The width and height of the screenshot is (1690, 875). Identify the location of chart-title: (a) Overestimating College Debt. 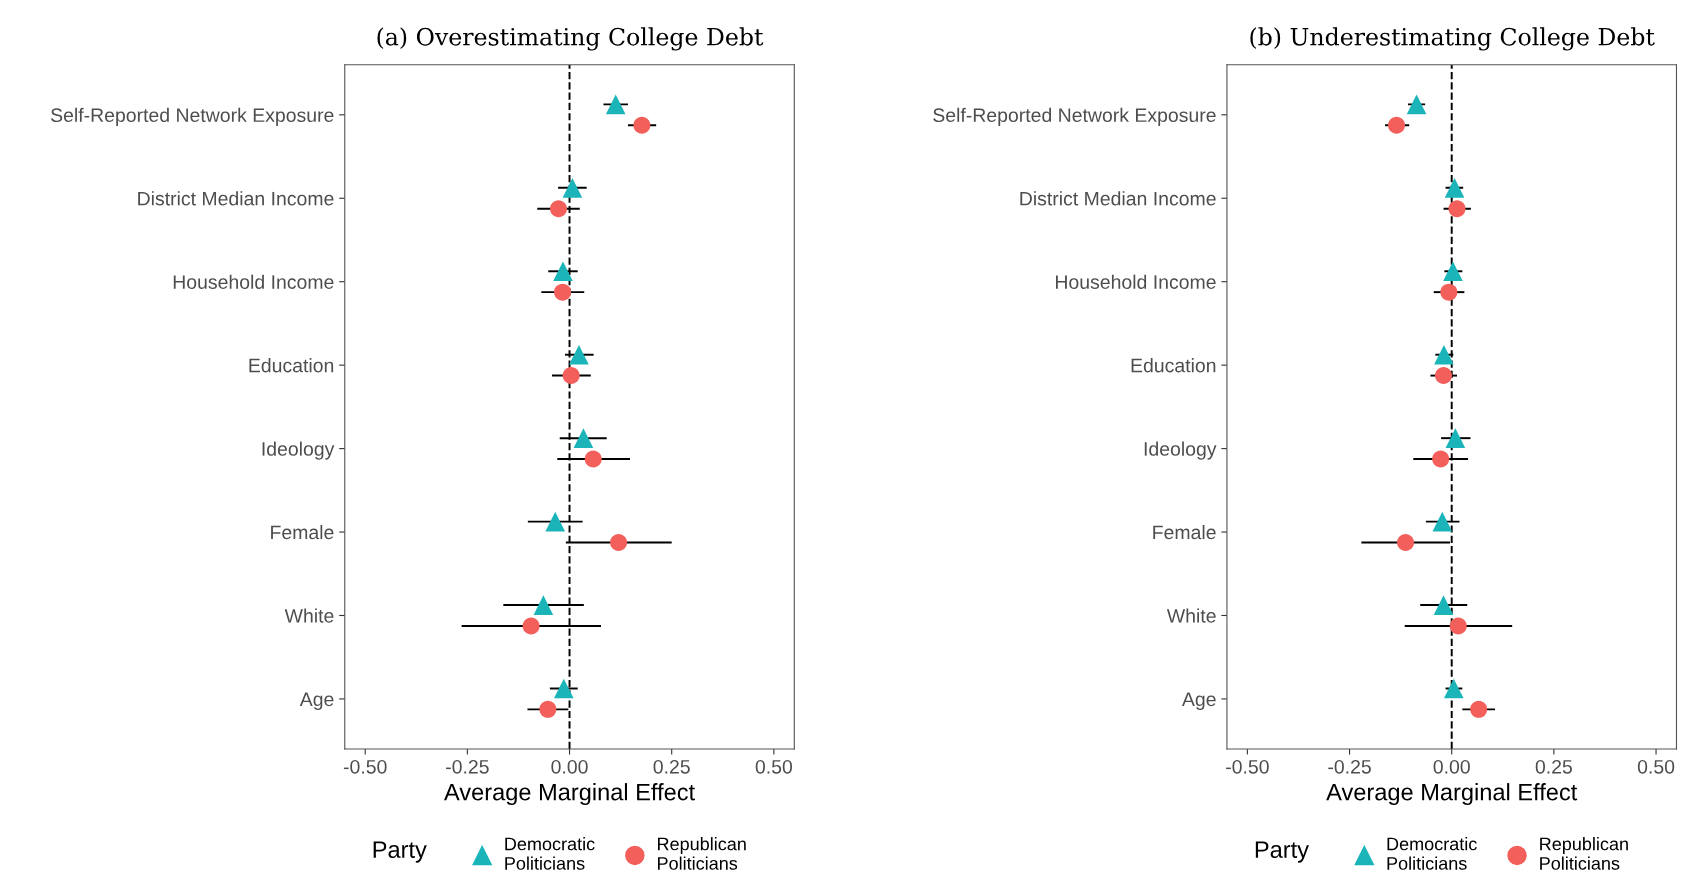
(570, 39).